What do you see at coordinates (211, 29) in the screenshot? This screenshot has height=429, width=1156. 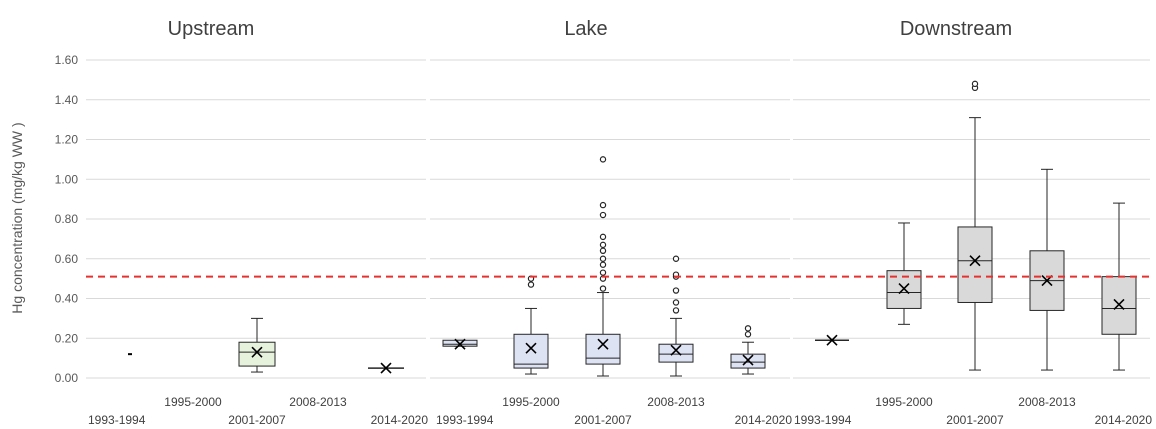 I see `panel-title: Upstream` at bounding box center [211, 29].